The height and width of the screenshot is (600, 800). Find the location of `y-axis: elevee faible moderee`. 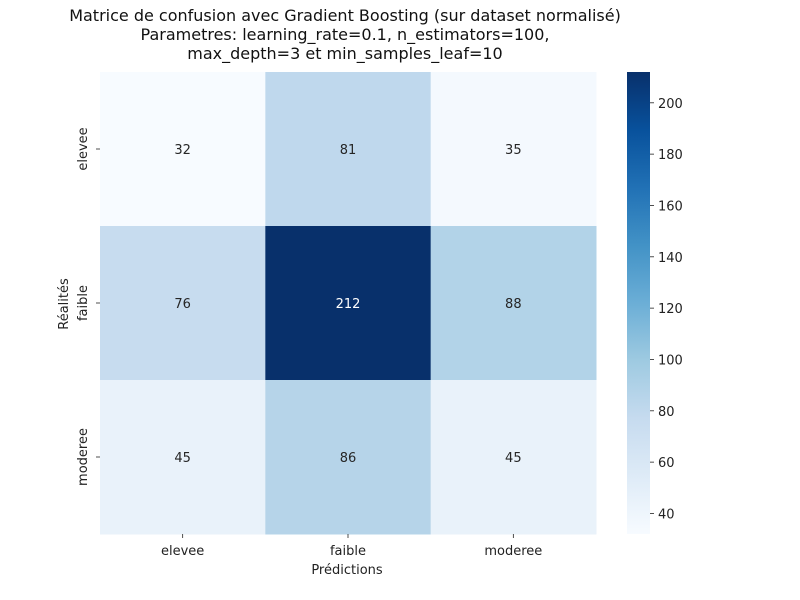

y-axis: elevee faible moderee is located at coordinates (88, 306).